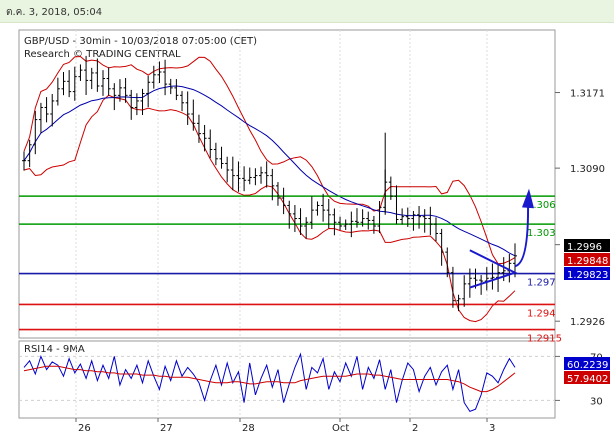  I want to click on time-tick-label: 28, so click(248, 428).